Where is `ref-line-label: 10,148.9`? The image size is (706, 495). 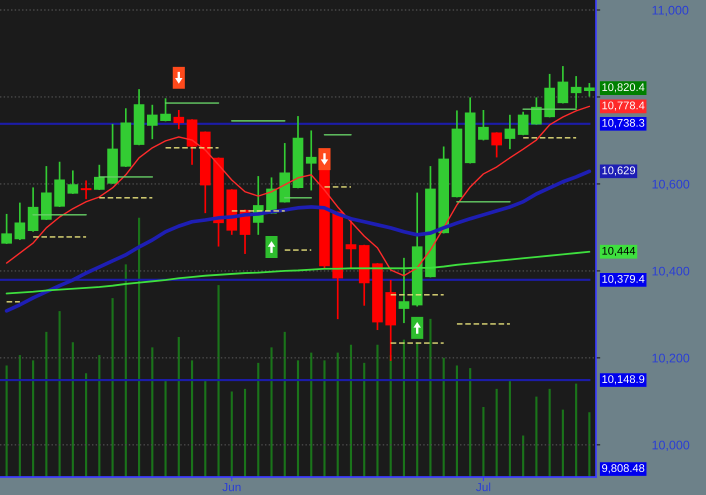
ref-line-label: 10,148.9 is located at coordinates (623, 379).